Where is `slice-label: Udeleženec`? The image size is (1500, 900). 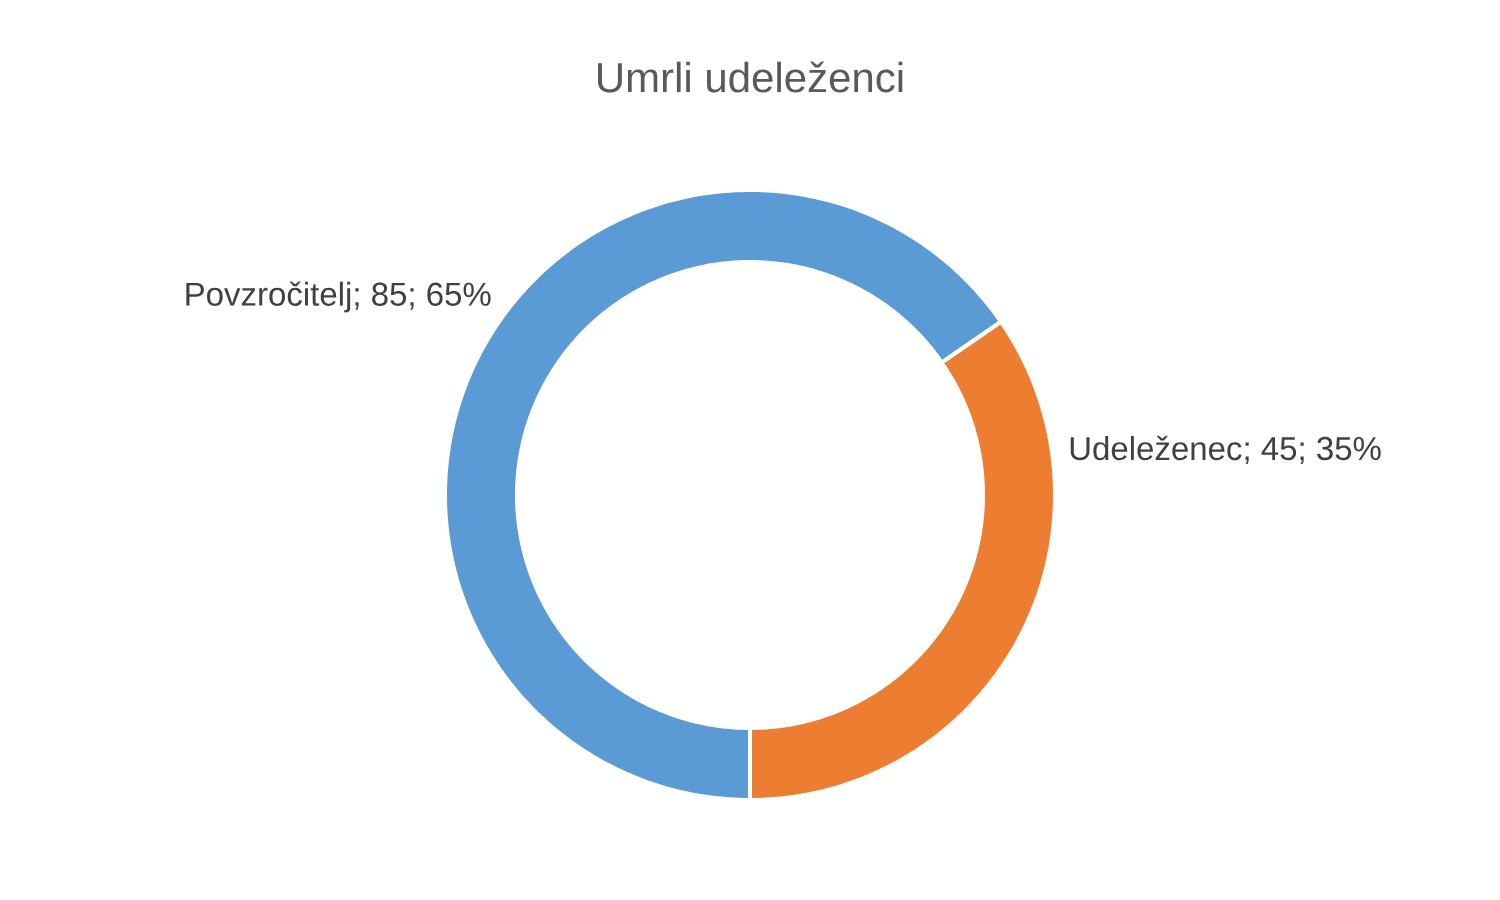 slice-label: Udeleženec is located at coordinates (1156, 448).